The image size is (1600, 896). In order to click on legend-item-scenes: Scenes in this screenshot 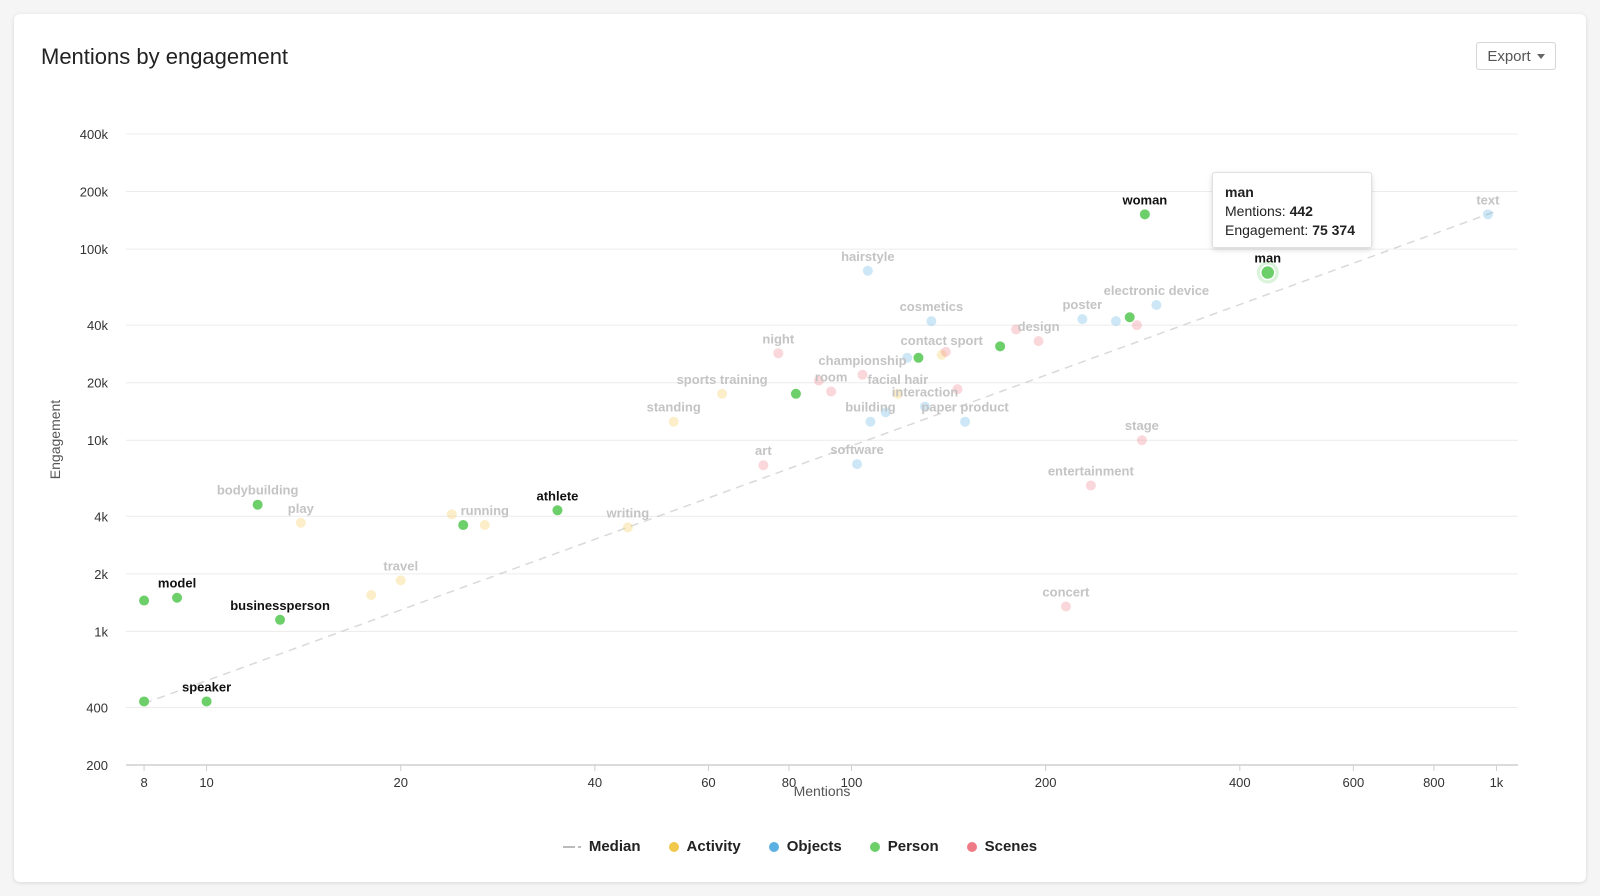, I will do `click(1002, 846)`.